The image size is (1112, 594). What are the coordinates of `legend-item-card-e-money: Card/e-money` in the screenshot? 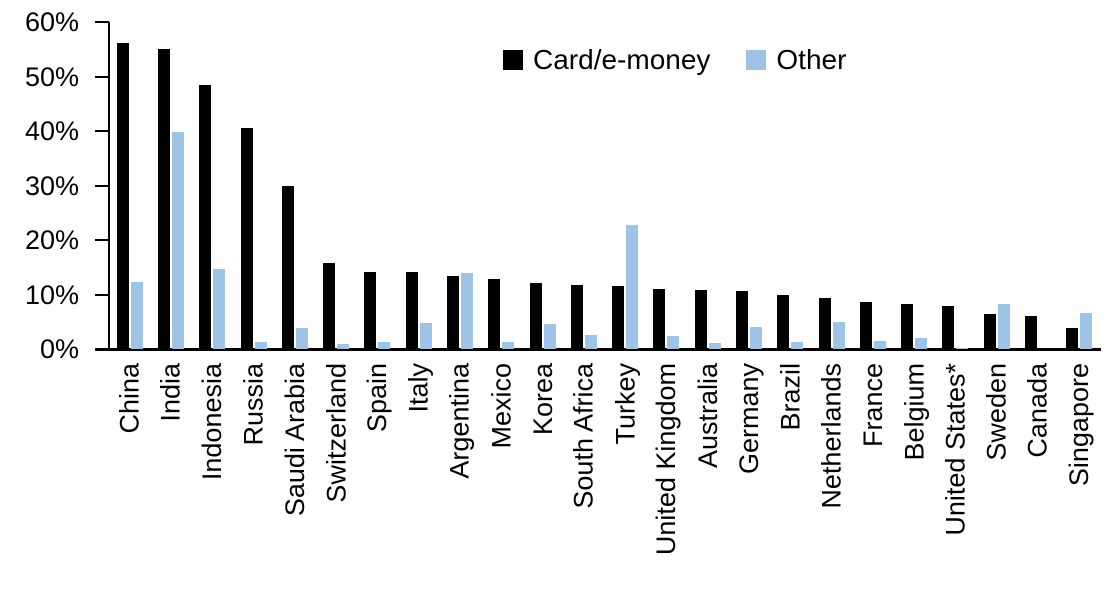 It's located at (606, 60).